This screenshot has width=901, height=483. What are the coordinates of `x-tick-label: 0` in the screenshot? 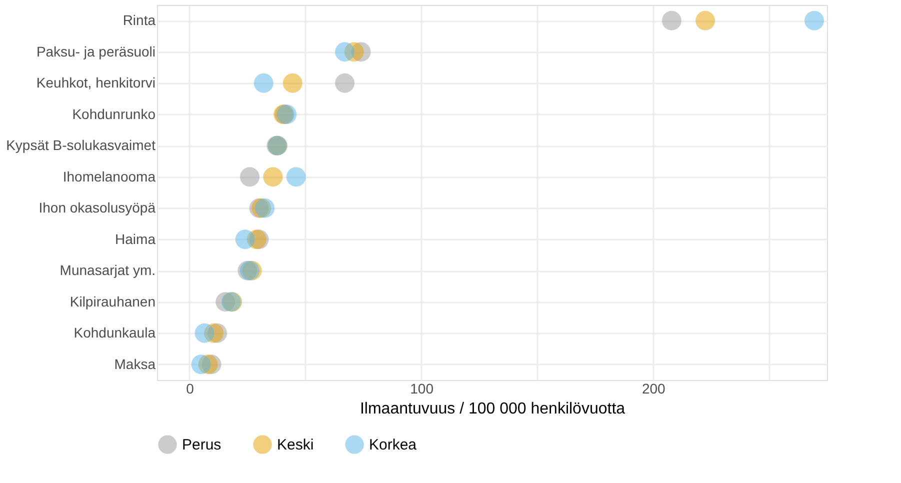 It's located at (190, 388).